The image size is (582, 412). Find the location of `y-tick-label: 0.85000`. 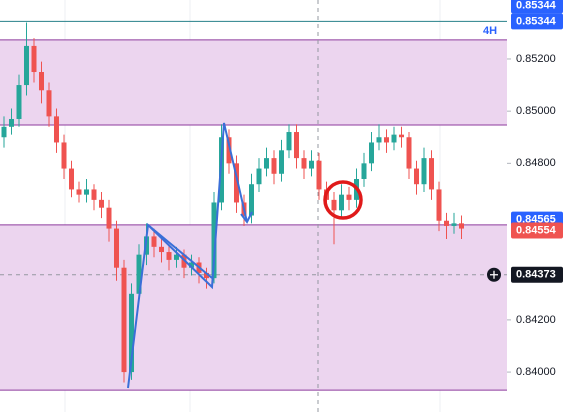

y-tick-label: 0.85000 is located at coordinates (536, 111).